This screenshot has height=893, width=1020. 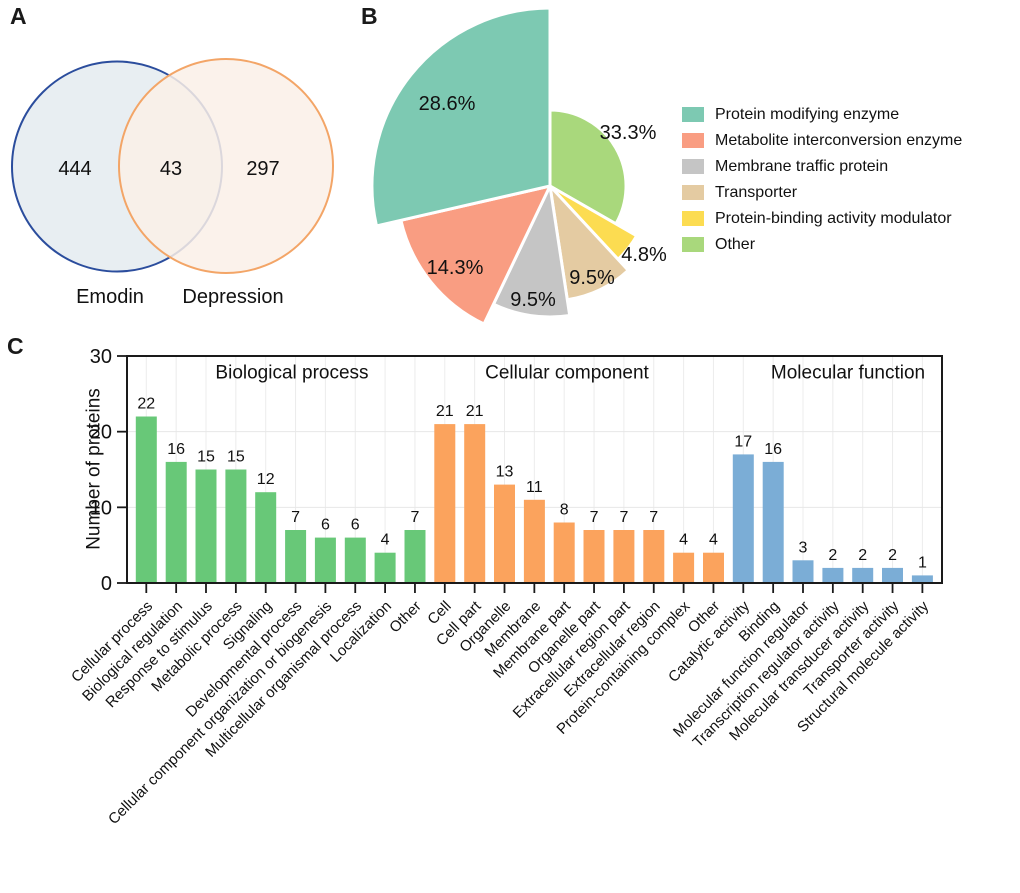 What do you see at coordinates (518, 166) in the screenshot?
I see `pie-chart: 33.3% 4.8% 9.5% 9.5% 14.3% 28.6%` at bounding box center [518, 166].